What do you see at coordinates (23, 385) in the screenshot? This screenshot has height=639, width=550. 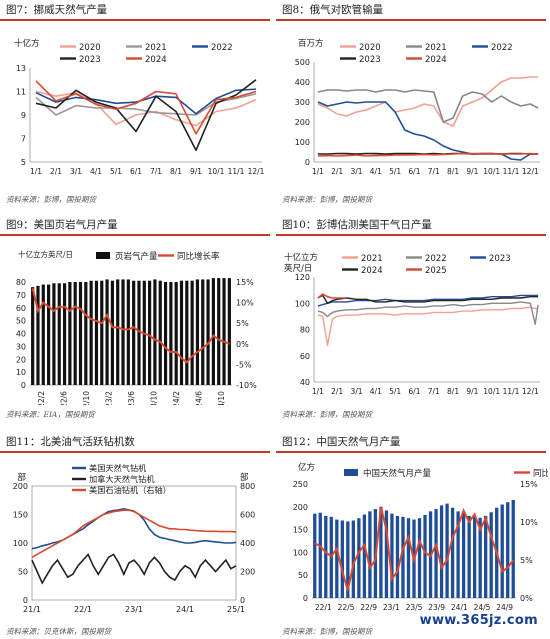 I see `y-tick-label: 0` at bounding box center [23, 385].